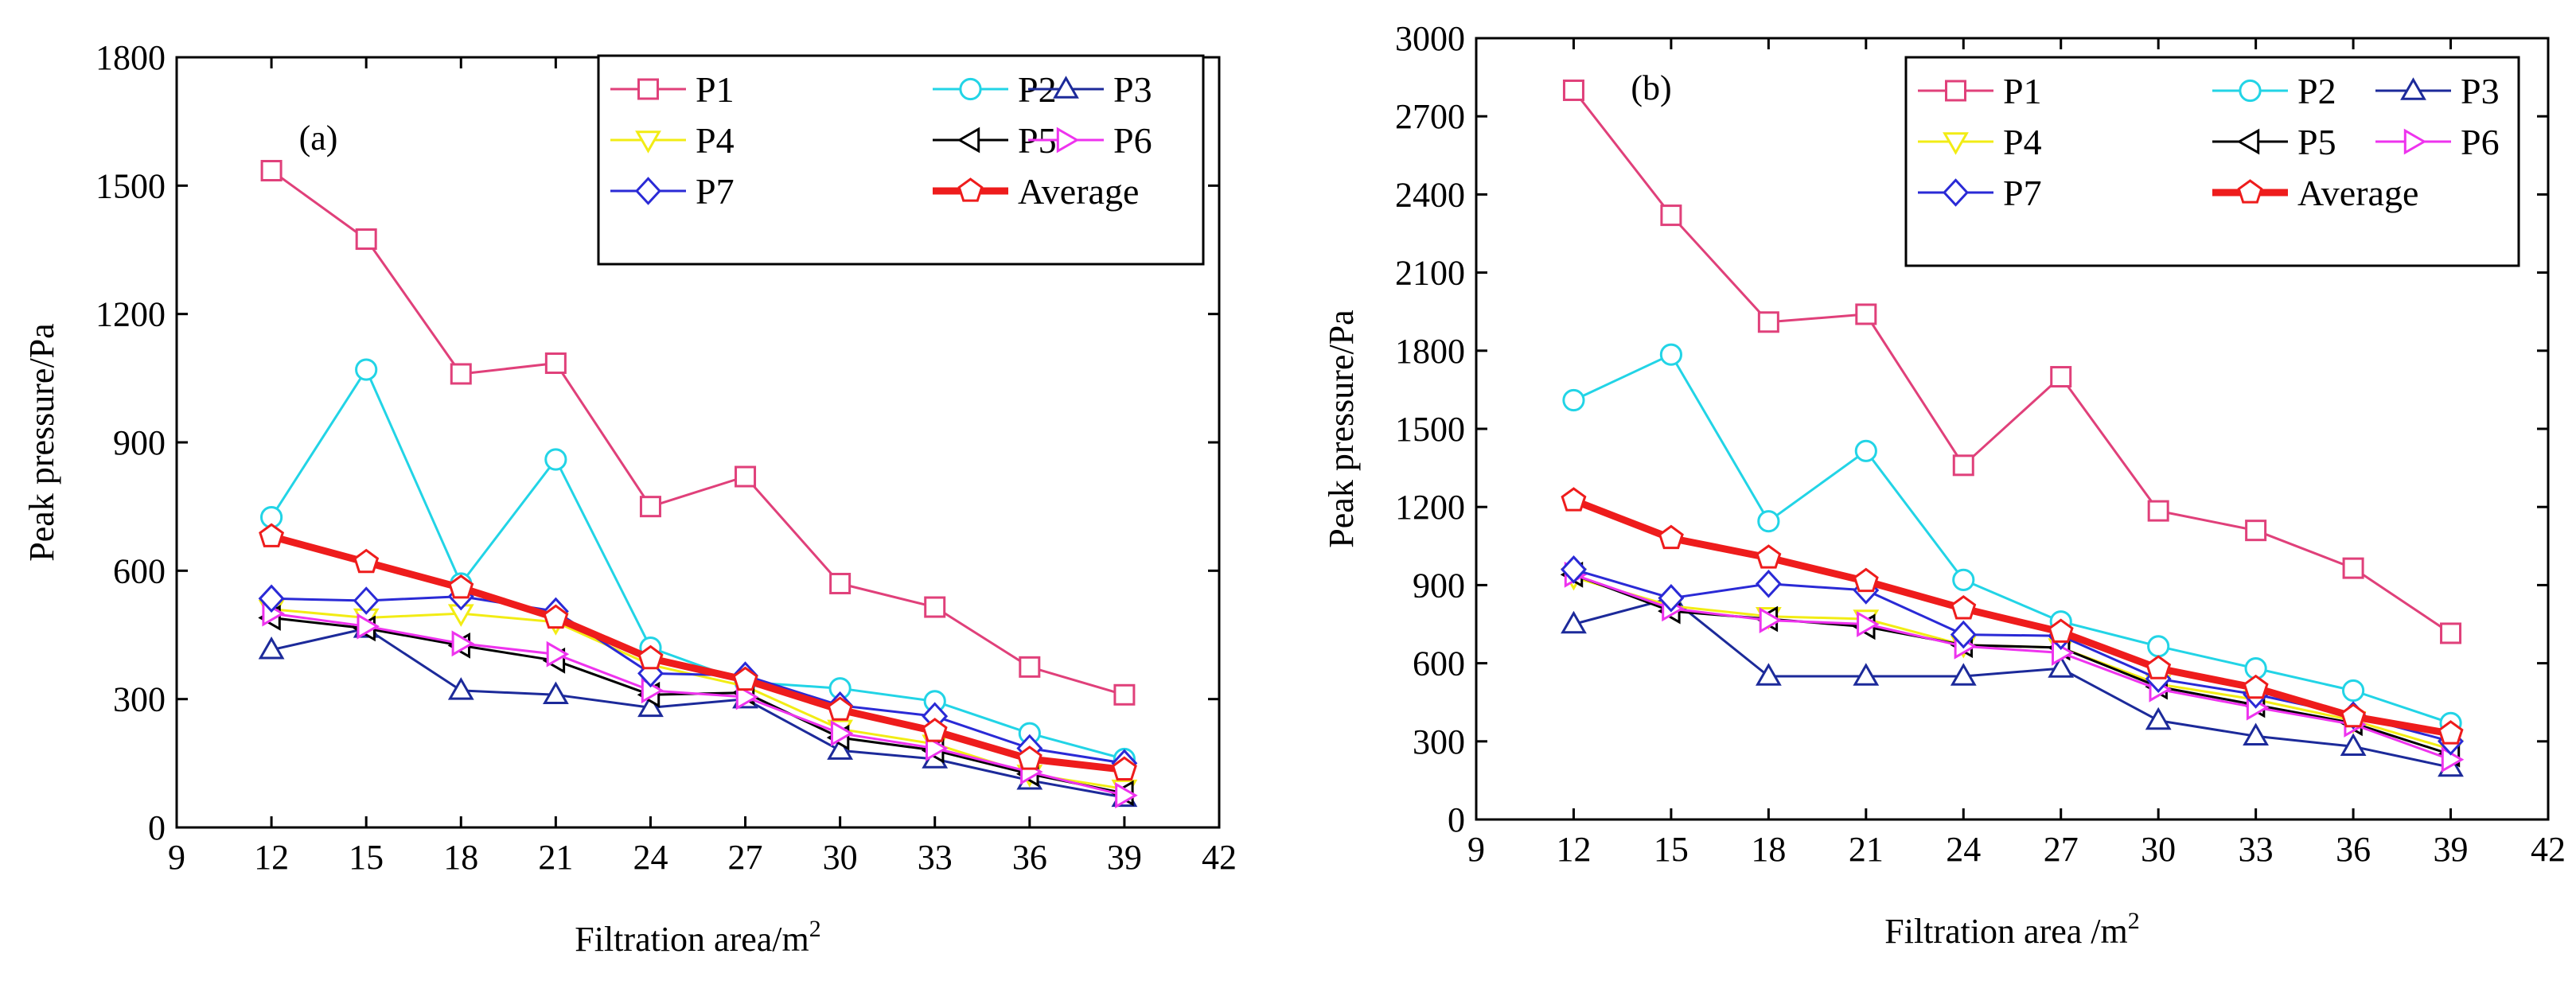 Image resolution: width=2576 pixels, height=981 pixels. What do you see at coordinates (935, 858) in the screenshot?
I see `x-tick-label: 33` at bounding box center [935, 858].